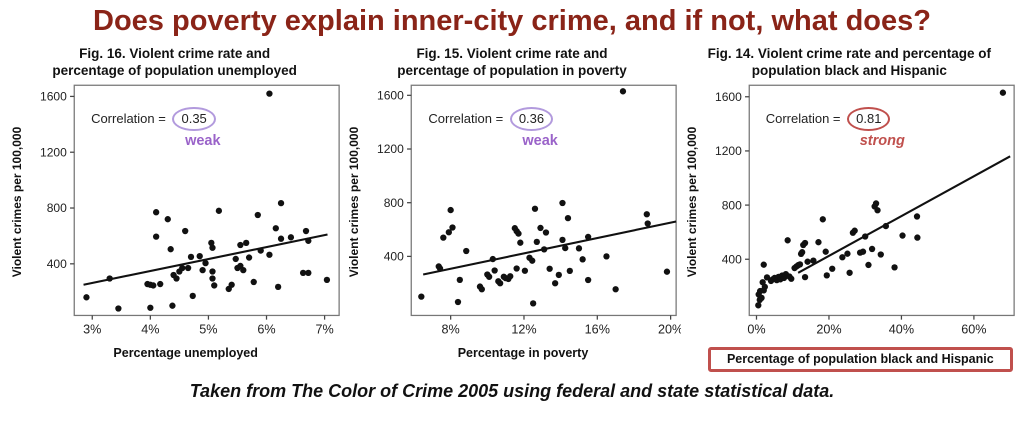 This screenshot has width=1024, height=430. What do you see at coordinates (92, 330) in the screenshot?
I see `x-tick-label: 3%` at bounding box center [92, 330].